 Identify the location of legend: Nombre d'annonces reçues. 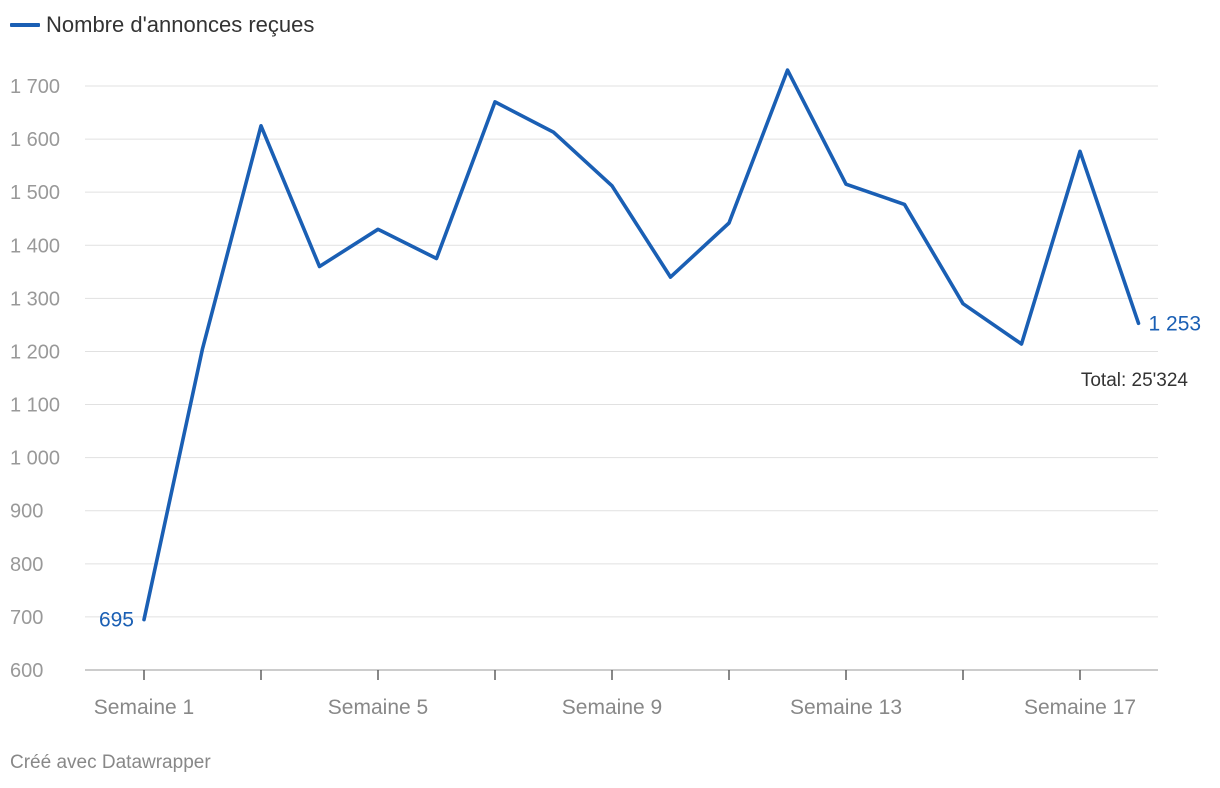
(162, 25).